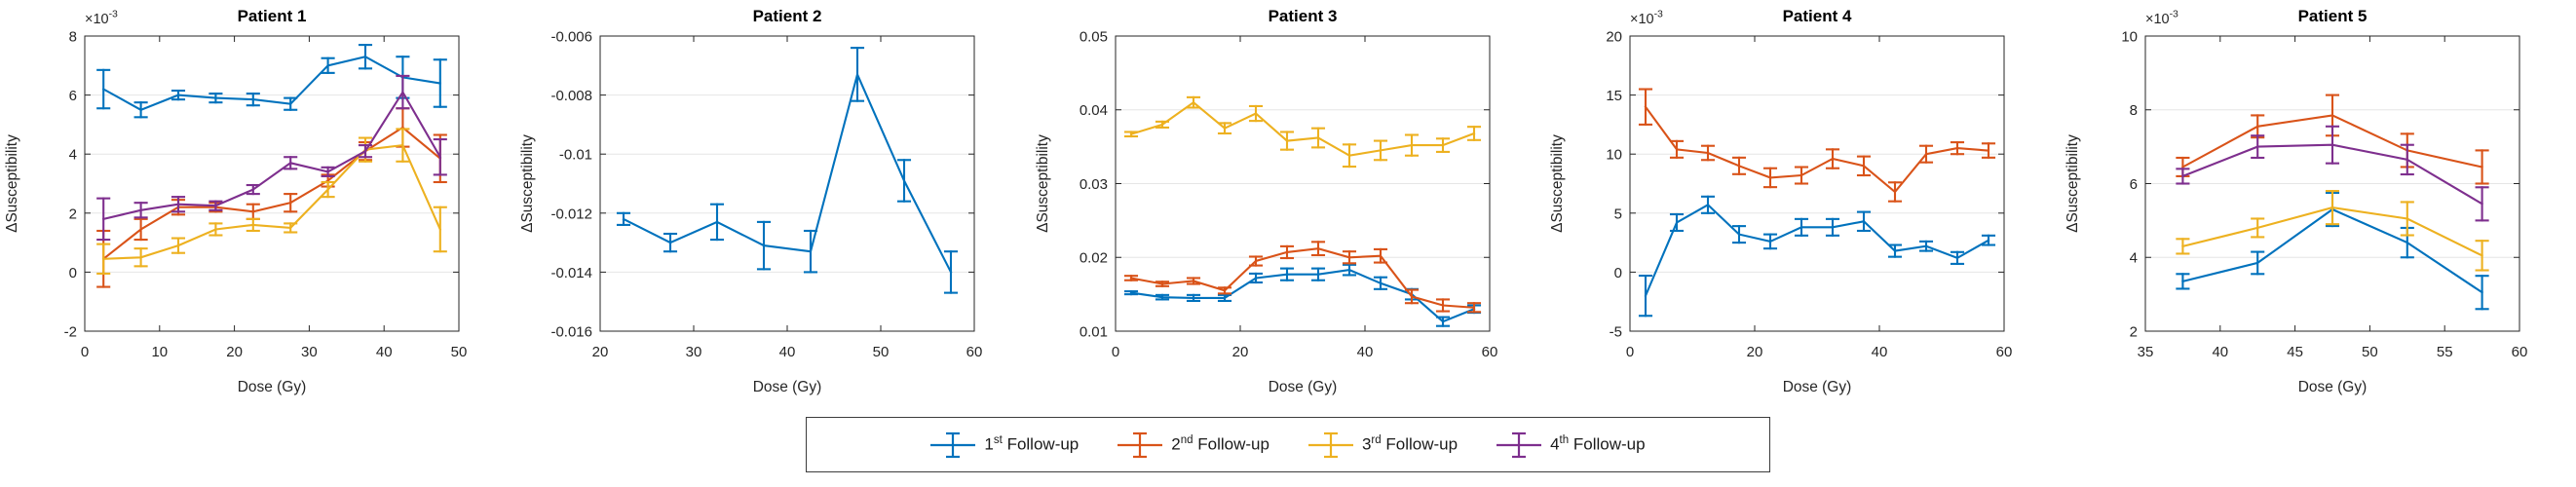  I want to click on svg-text: -2, so click(70, 331).